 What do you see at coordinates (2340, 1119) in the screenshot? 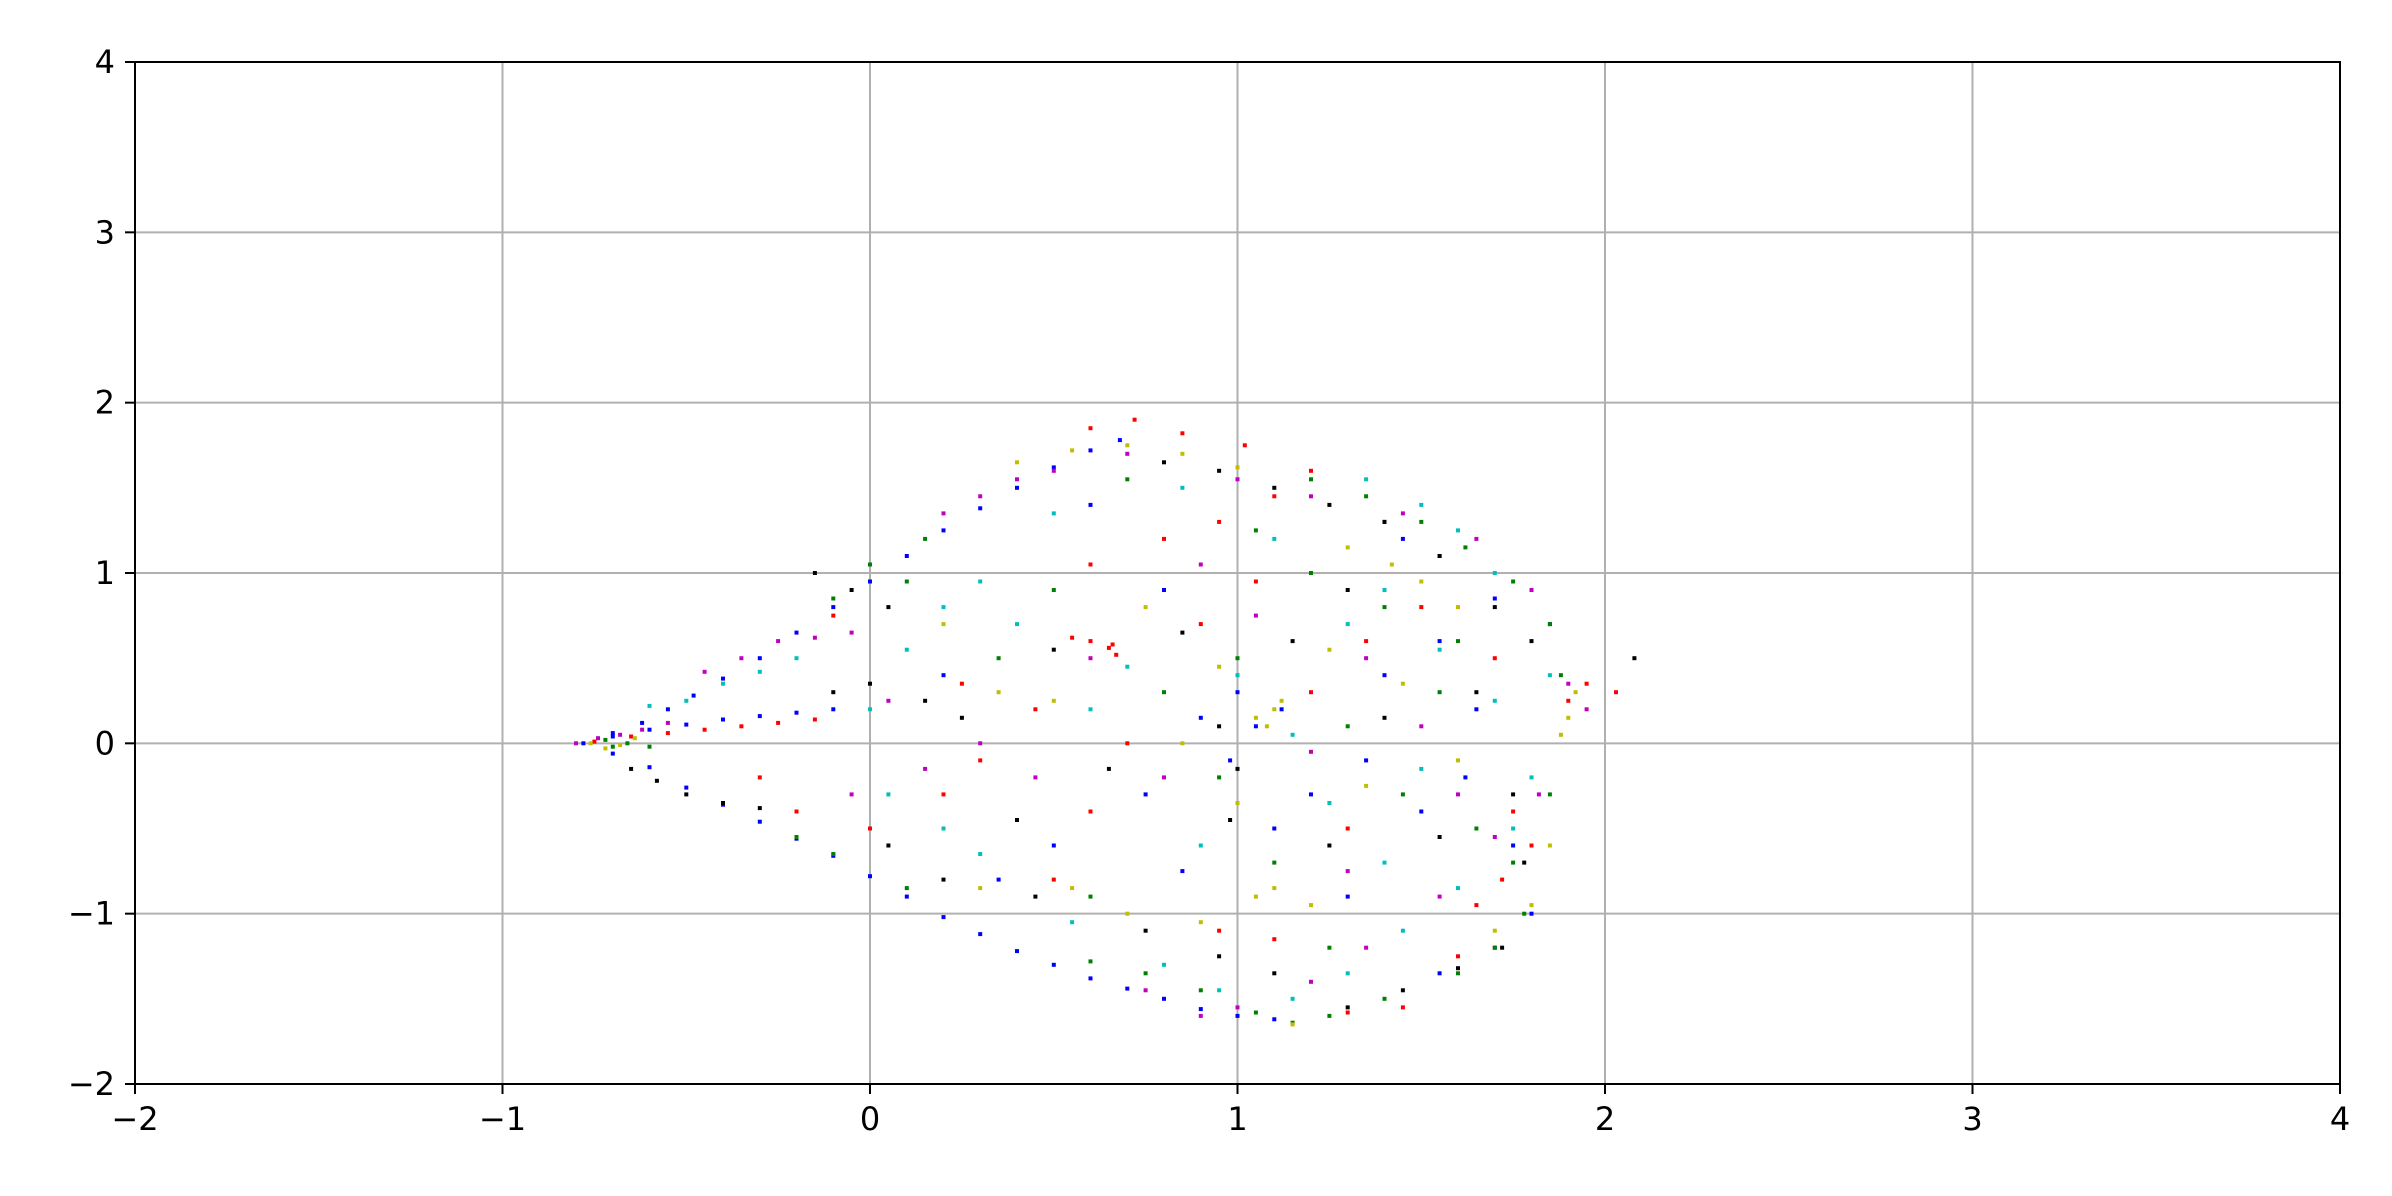
I see `x-tick-label: 4` at bounding box center [2340, 1119].